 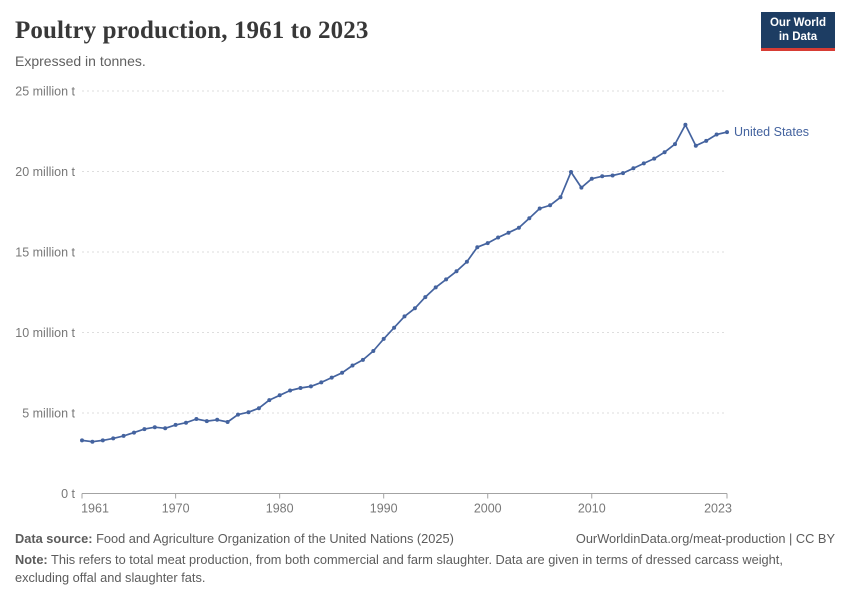 I want to click on y-axis-tick-label: 15 million t, so click(x=45, y=253).